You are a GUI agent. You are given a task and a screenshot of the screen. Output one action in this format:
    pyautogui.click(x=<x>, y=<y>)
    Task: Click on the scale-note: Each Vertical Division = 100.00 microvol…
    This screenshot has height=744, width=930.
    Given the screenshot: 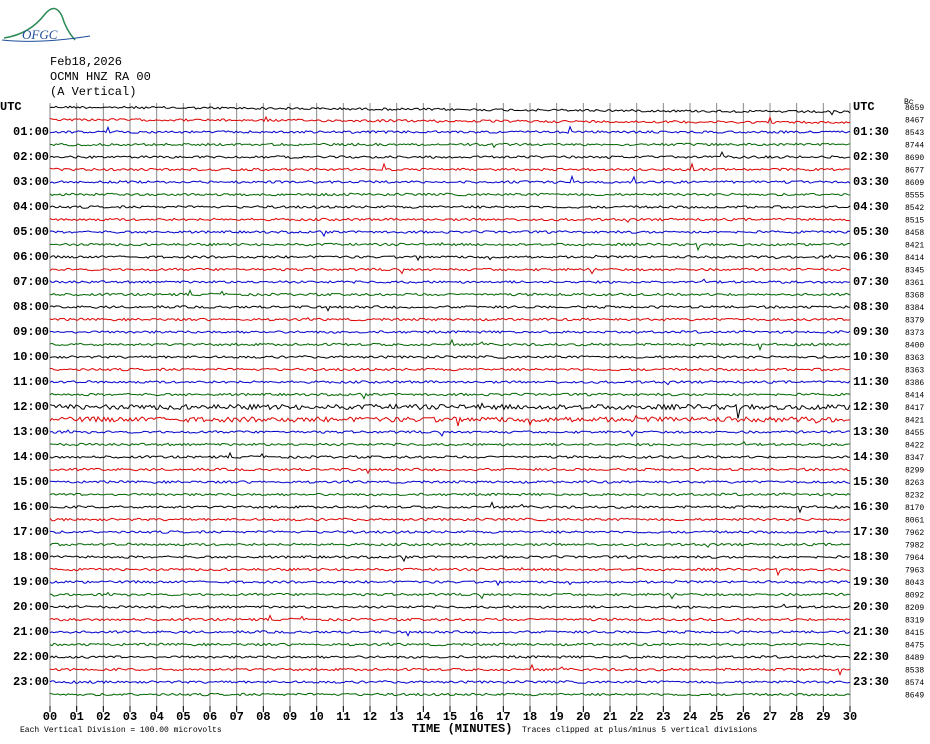 What is the action you would take?
    pyautogui.click(x=121, y=730)
    